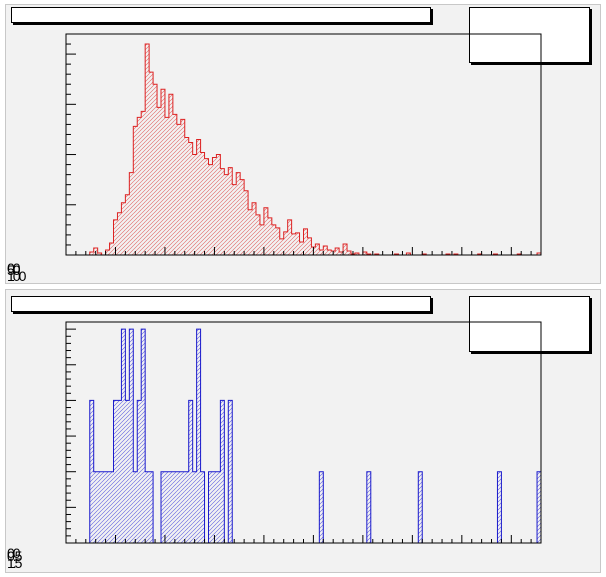 This screenshot has width=606, height=577. I want to click on top-overlap-label-1: 00, so click(14, 268).